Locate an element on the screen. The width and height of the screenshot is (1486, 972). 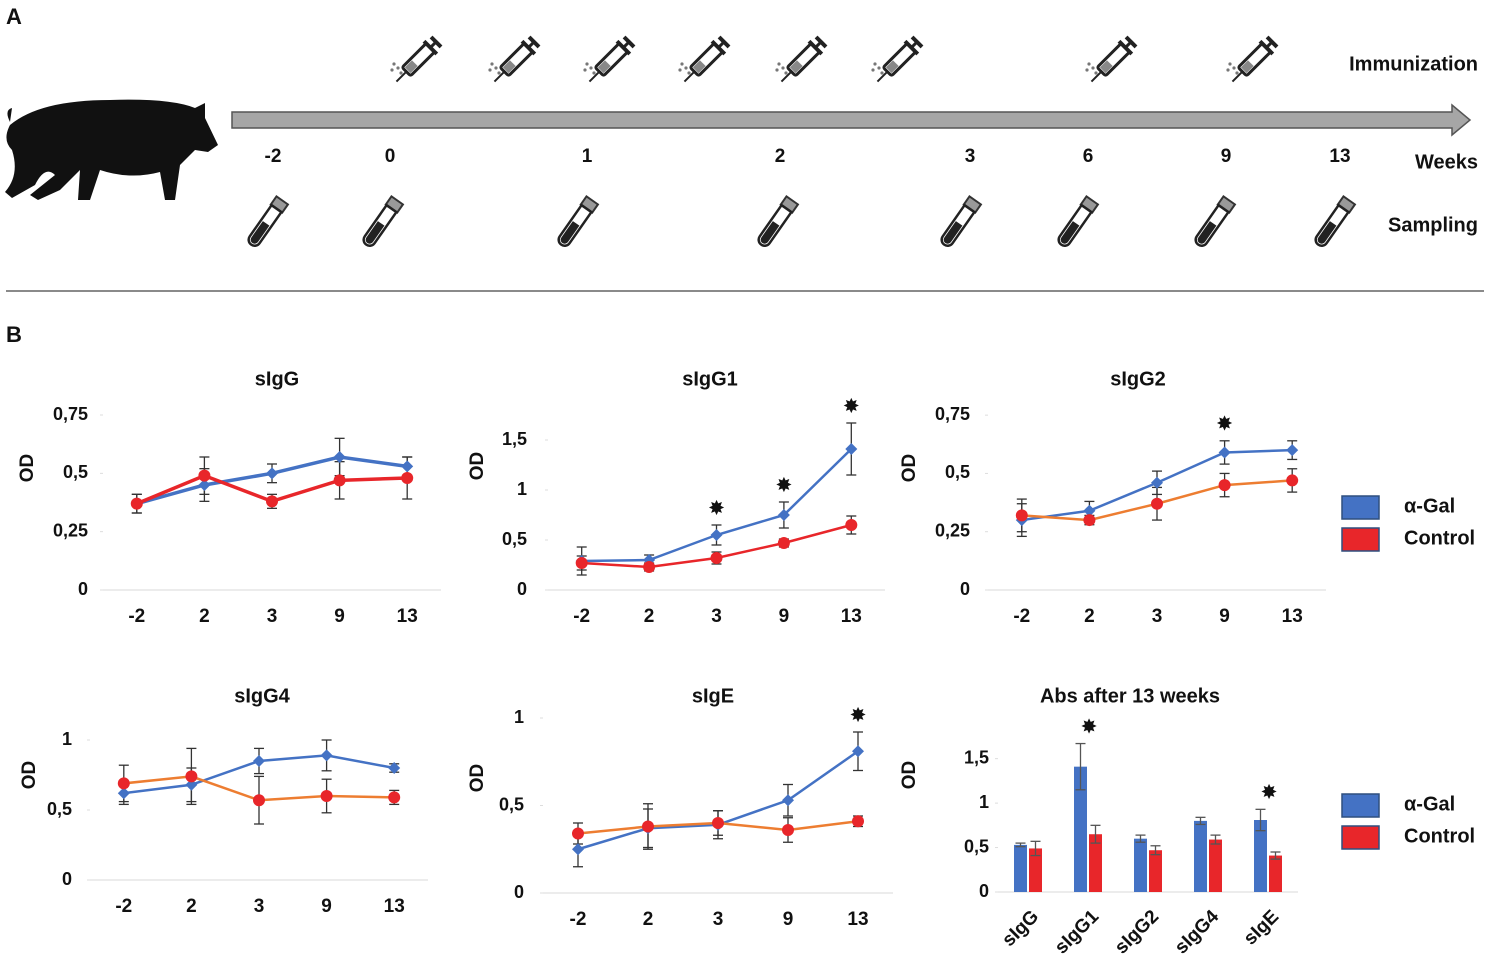
tubes is located at coordinates (800, 222).